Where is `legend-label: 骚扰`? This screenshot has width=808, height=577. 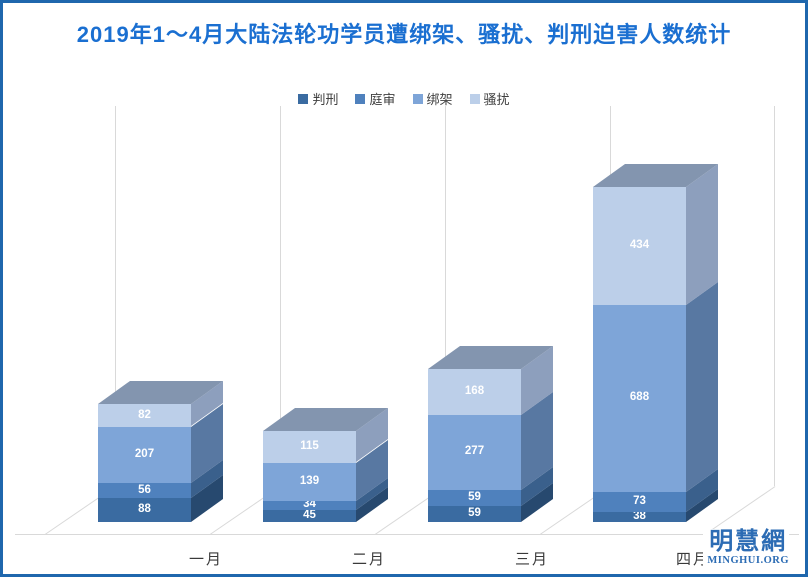
legend-label: 骚扰 is located at coordinates (496, 99).